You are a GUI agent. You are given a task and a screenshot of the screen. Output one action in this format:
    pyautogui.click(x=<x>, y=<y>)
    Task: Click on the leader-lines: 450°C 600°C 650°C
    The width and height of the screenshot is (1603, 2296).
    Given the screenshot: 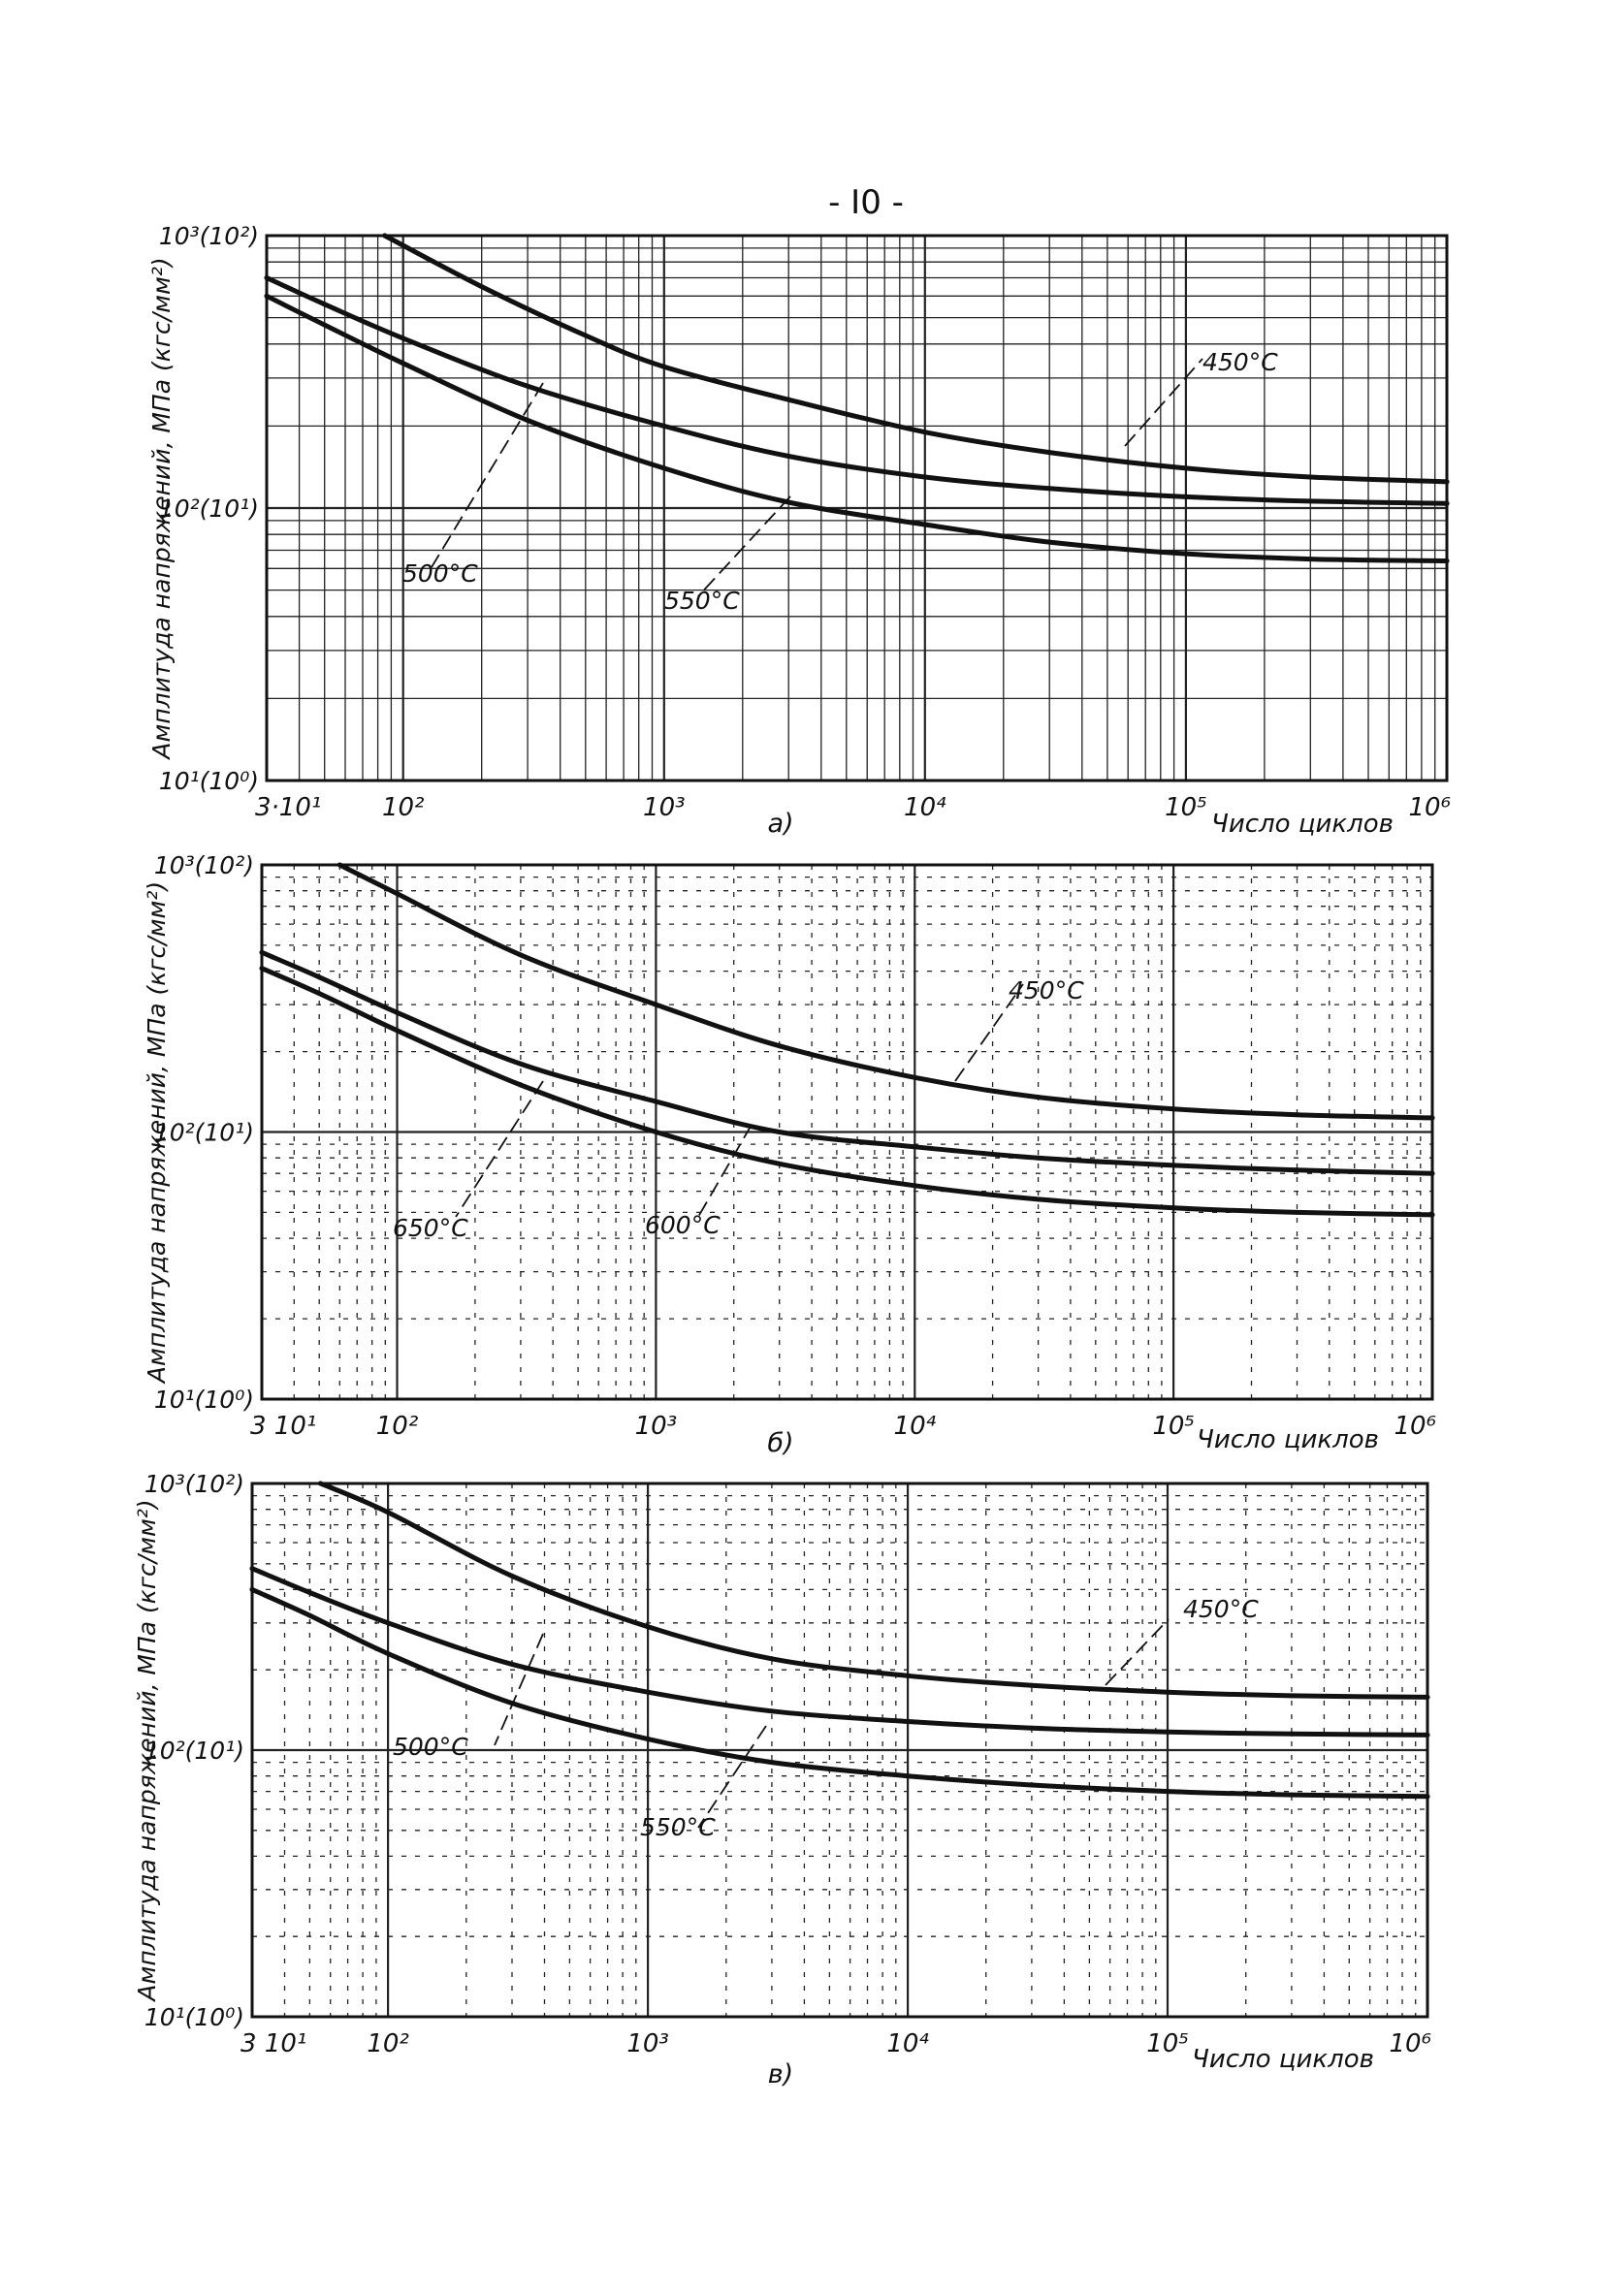 What is the action you would take?
    pyautogui.click(x=739, y=1109)
    